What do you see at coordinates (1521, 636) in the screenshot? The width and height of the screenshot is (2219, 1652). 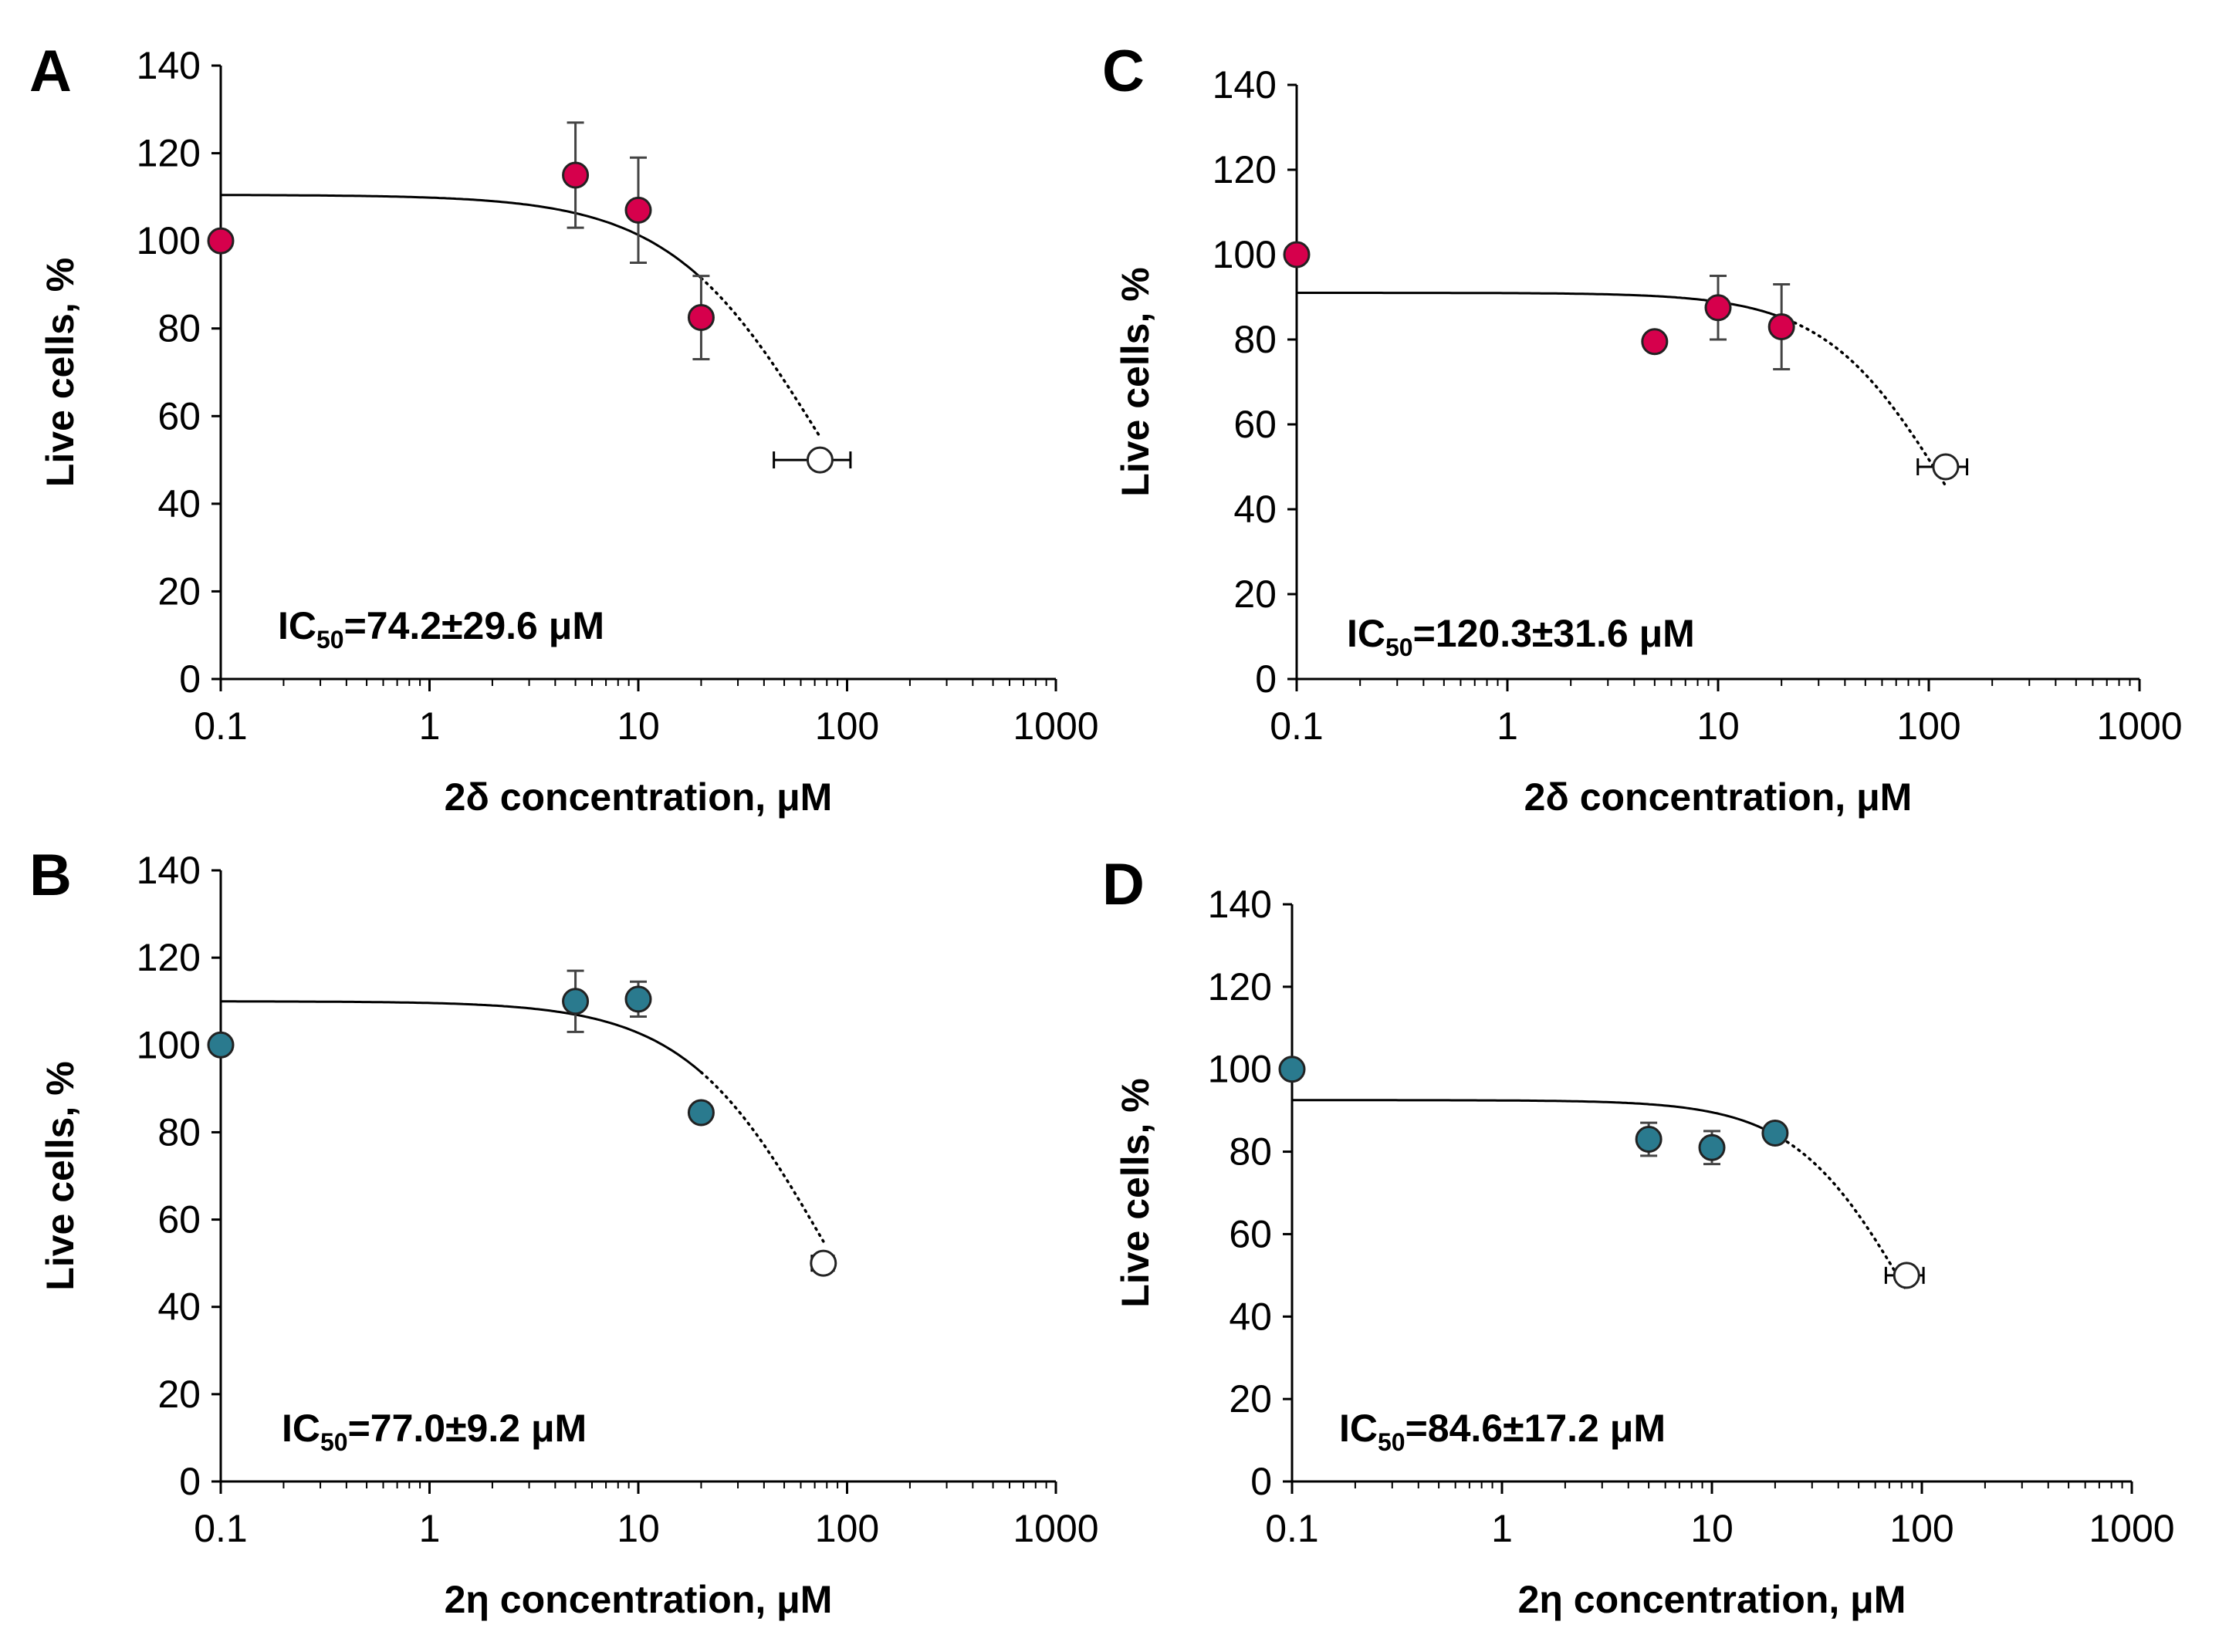 I see `ic50-label: IC50=120.3±31.6 μM` at bounding box center [1521, 636].